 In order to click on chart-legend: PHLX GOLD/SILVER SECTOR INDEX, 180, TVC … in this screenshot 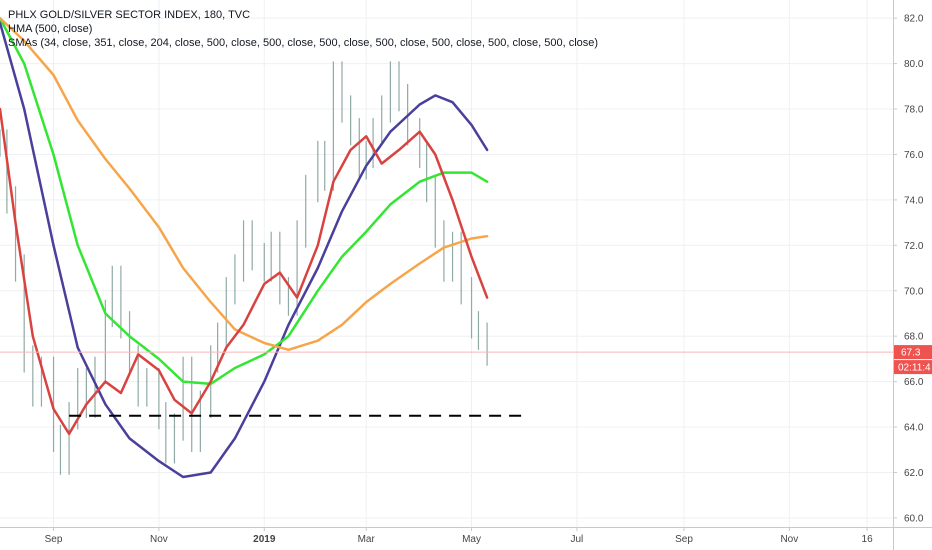, I will do `click(303, 29)`.